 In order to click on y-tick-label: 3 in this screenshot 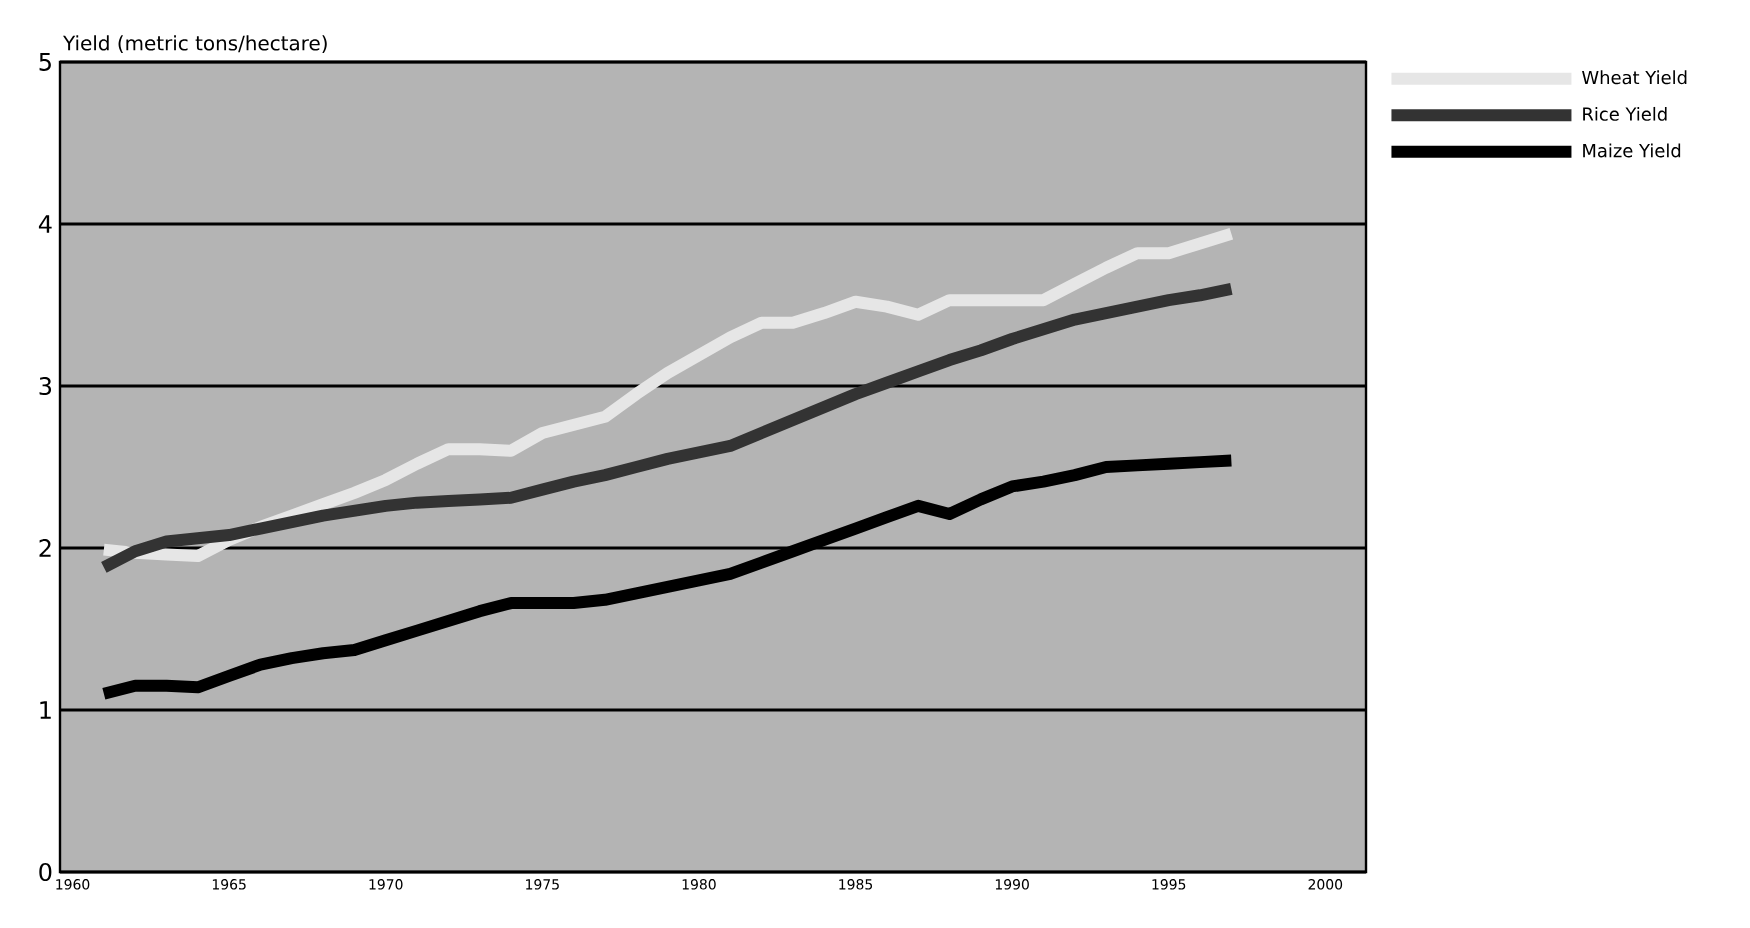, I will do `click(45, 386)`.